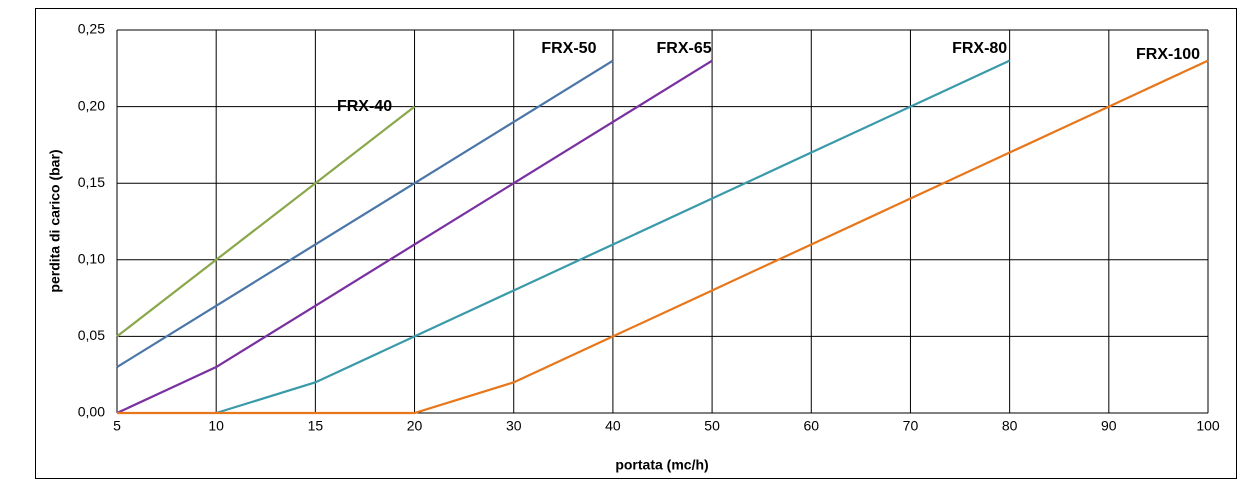 The height and width of the screenshot is (480, 1243). I want to click on x-tick-label: 70, so click(911, 426).